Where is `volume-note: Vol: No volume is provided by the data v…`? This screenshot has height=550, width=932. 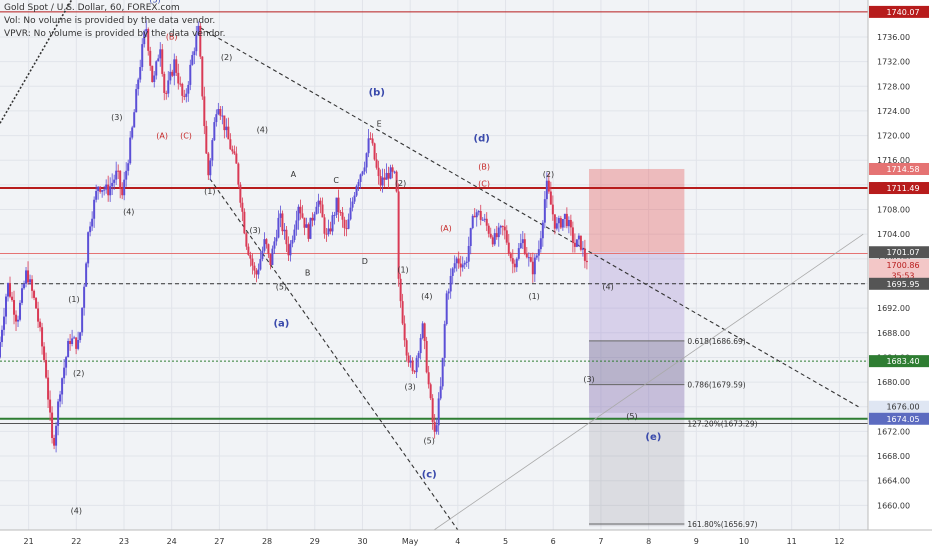
volume-note: Vol: No volume is provided by the data v… is located at coordinates (110, 21).